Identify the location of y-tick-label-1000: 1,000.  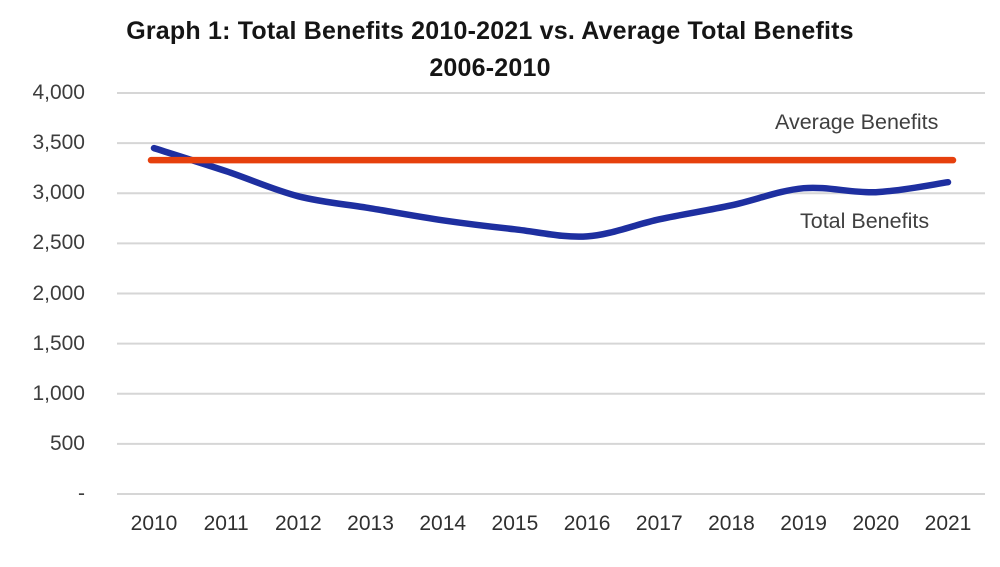
(58, 393).